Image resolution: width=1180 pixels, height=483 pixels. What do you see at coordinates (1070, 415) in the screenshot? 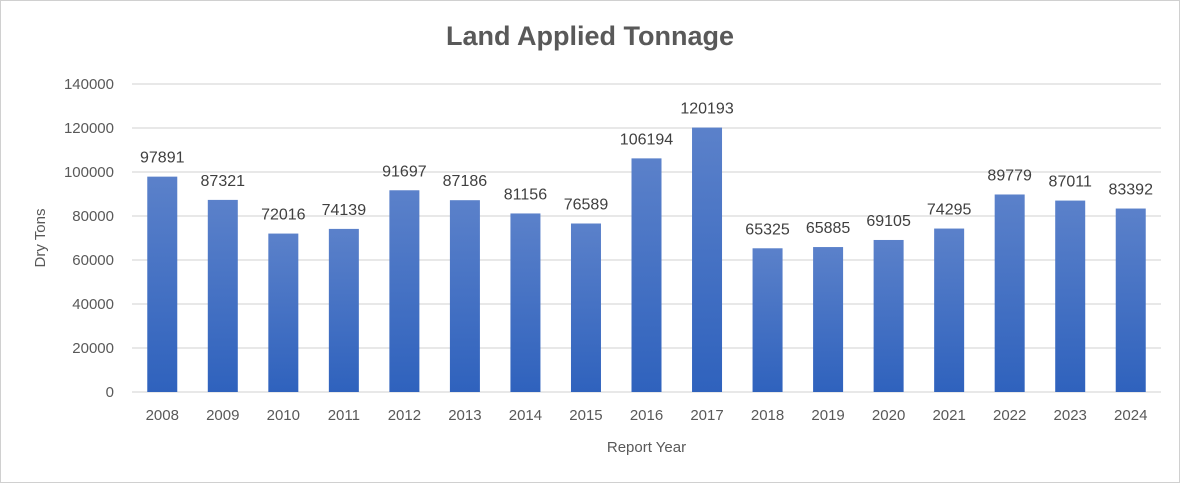
I see `x-tick-label: 2023` at bounding box center [1070, 415].